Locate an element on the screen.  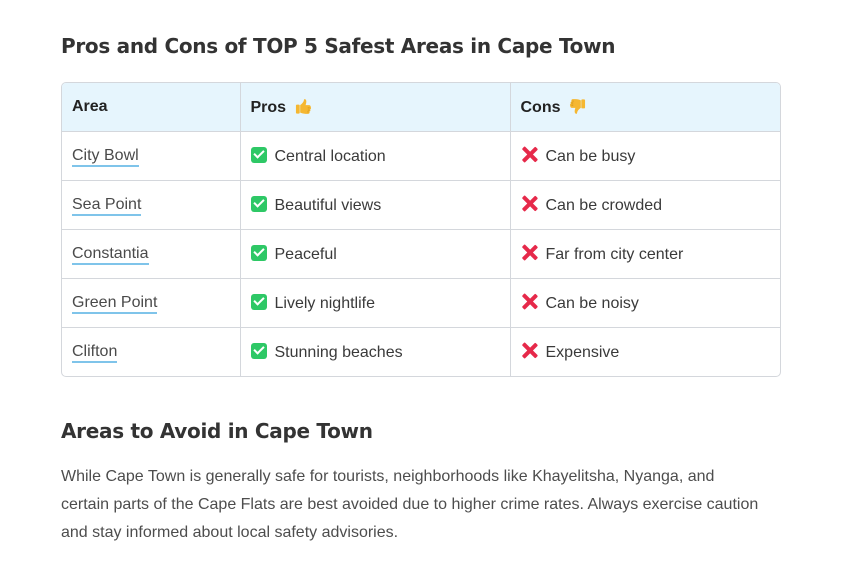
table-row: Clifton Stunning beaches Expensive is located at coordinates (421, 352).